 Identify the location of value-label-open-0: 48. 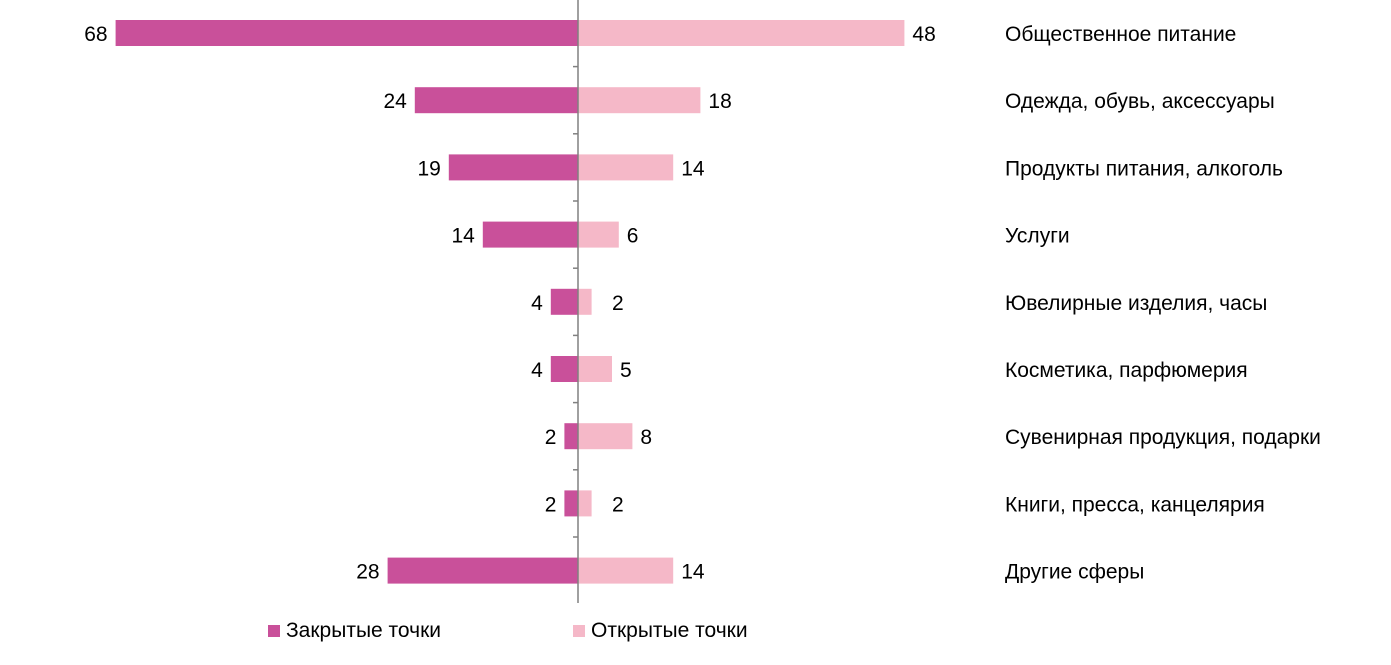
(923, 34).